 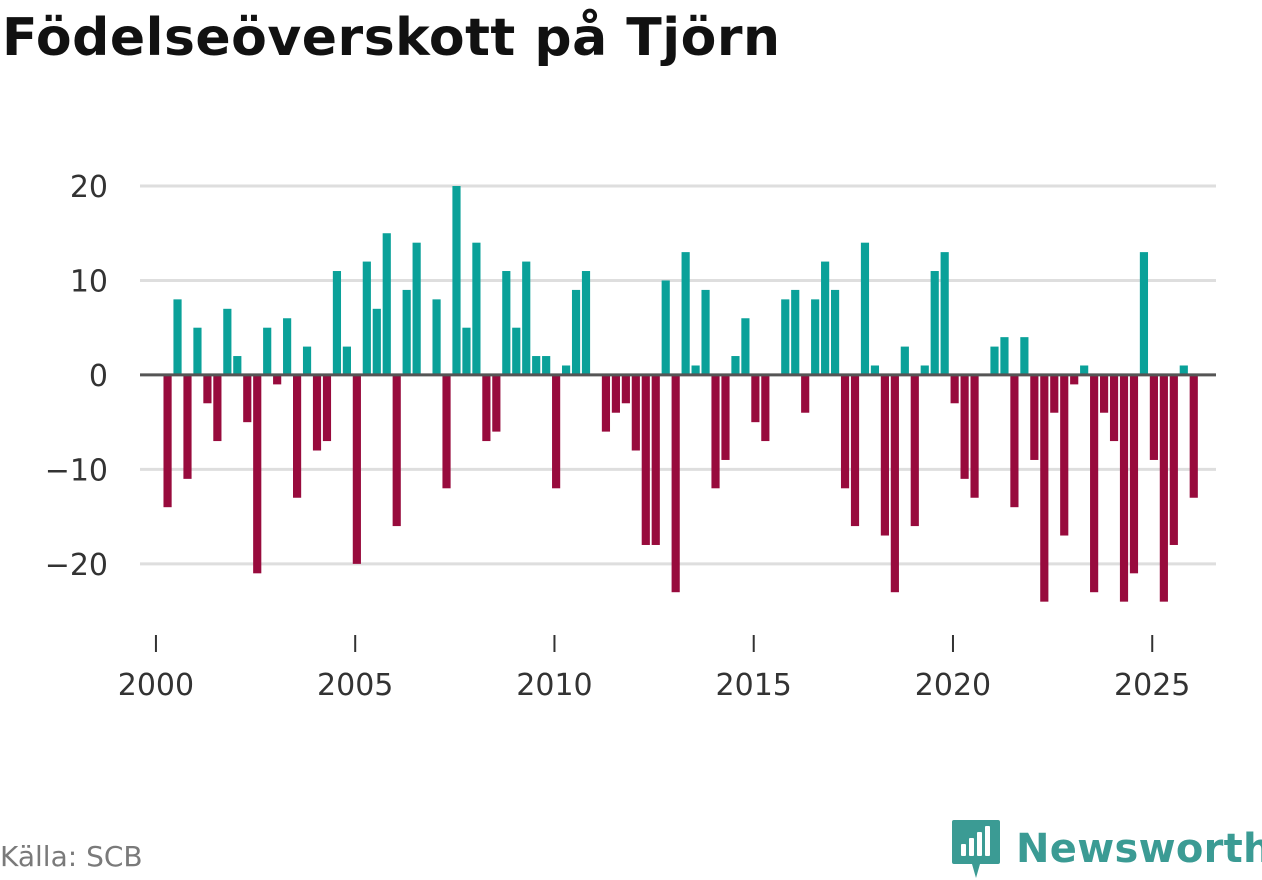 What do you see at coordinates (71, 856) in the screenshot?
I see `source-label: Källa: SCB` at bounding box center [71, 856].